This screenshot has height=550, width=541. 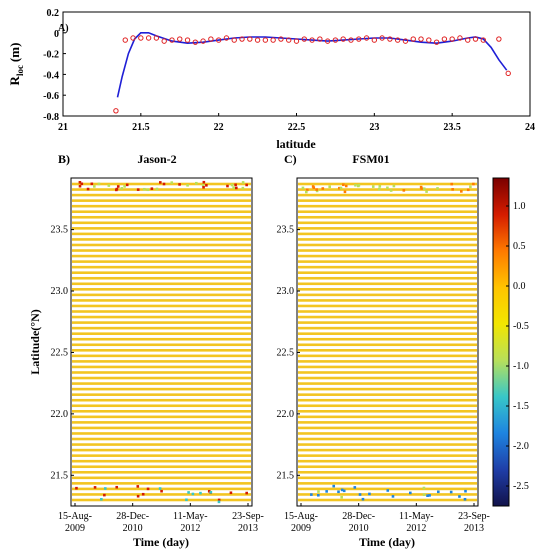 I want to click on x-tick-label: 2010, so click(x=359, y=528).